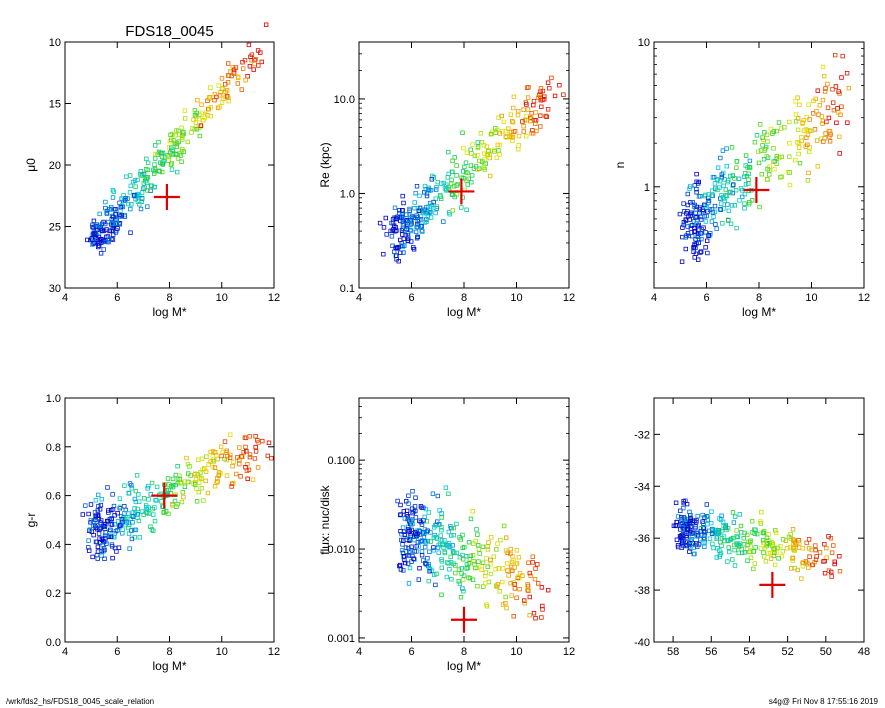 This screenshot has width=885, height=708. What do you see at coordinates (344, 100) in the screenshot?
I see `y-tick-label: 10.0` at bounding box center [344, 100].